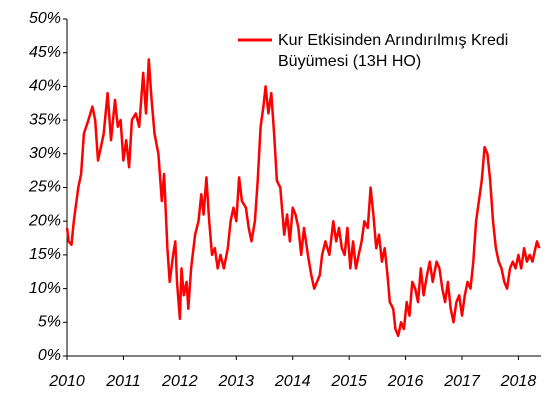 This screenshot has height=402, width=554. Describe the element at coordinates (45, 153) in the screenshot. I see `y-tick-label: 30%` at that location.